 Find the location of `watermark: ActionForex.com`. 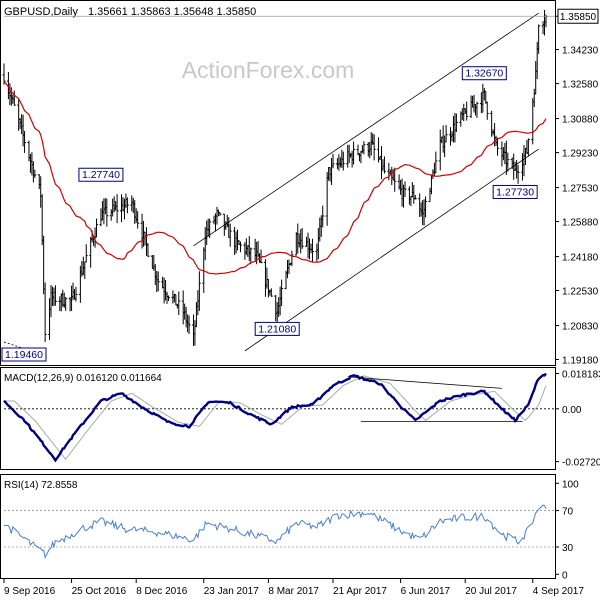

watermark: ActionForex.com is located at coordinates (268, 70).